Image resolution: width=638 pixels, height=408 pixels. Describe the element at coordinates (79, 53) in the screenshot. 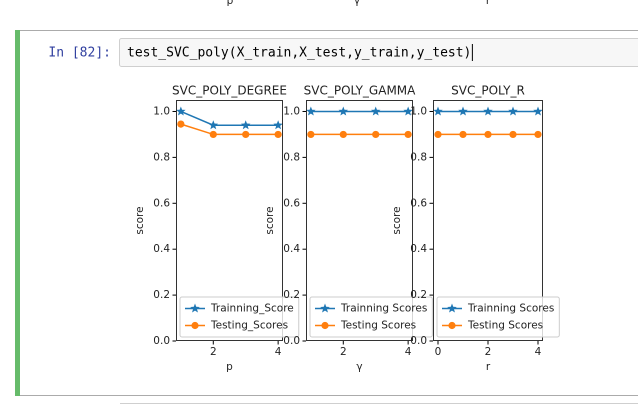

I see `cell-prompt: In [82]:` at that location.